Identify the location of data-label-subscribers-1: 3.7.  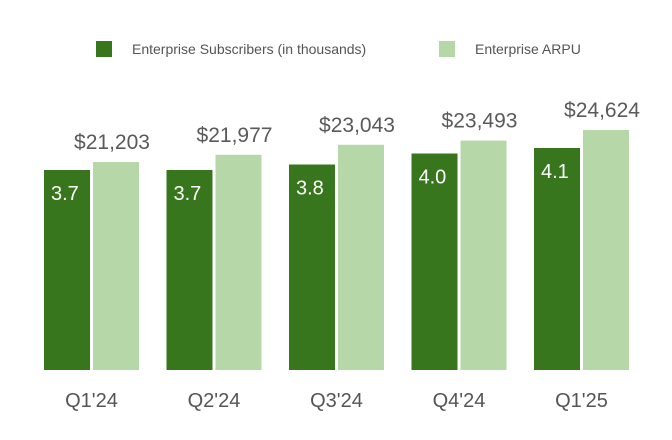
(188, 194).